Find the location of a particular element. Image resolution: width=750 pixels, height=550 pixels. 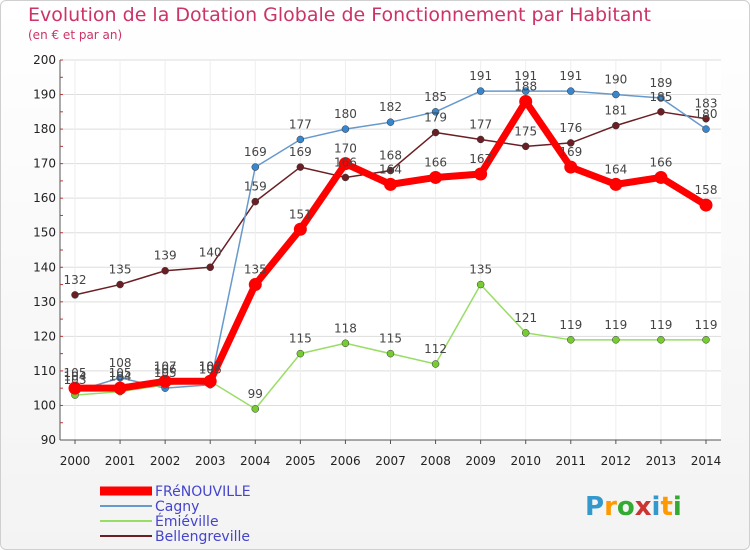

y-tick-label: 150 is located at coordinates (44, 233).